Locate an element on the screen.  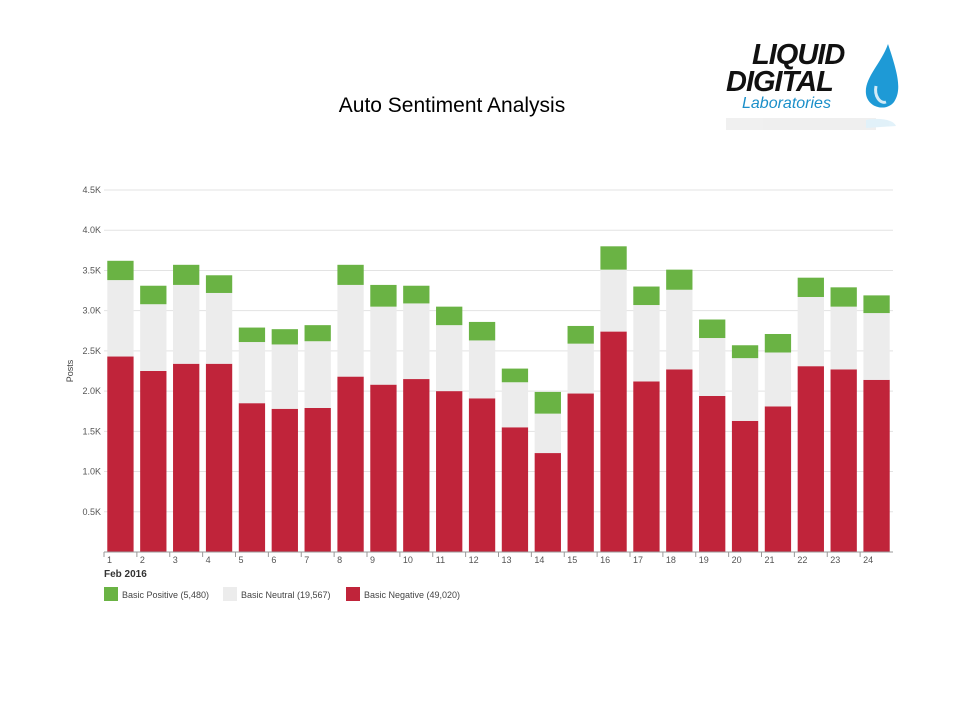
x-tick-label: 6 is located at coordinates (273, 560).